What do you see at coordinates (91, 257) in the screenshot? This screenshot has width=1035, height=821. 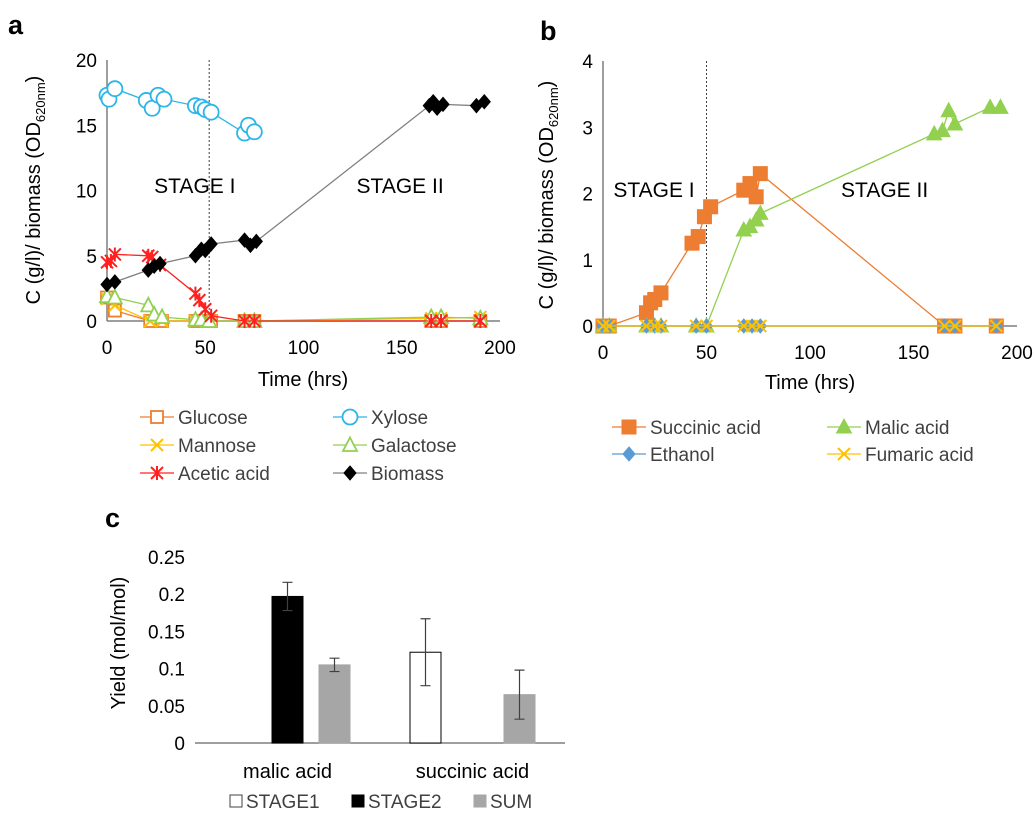 I see `a-y-tick-label: 5` at bounding box center [91, 257].